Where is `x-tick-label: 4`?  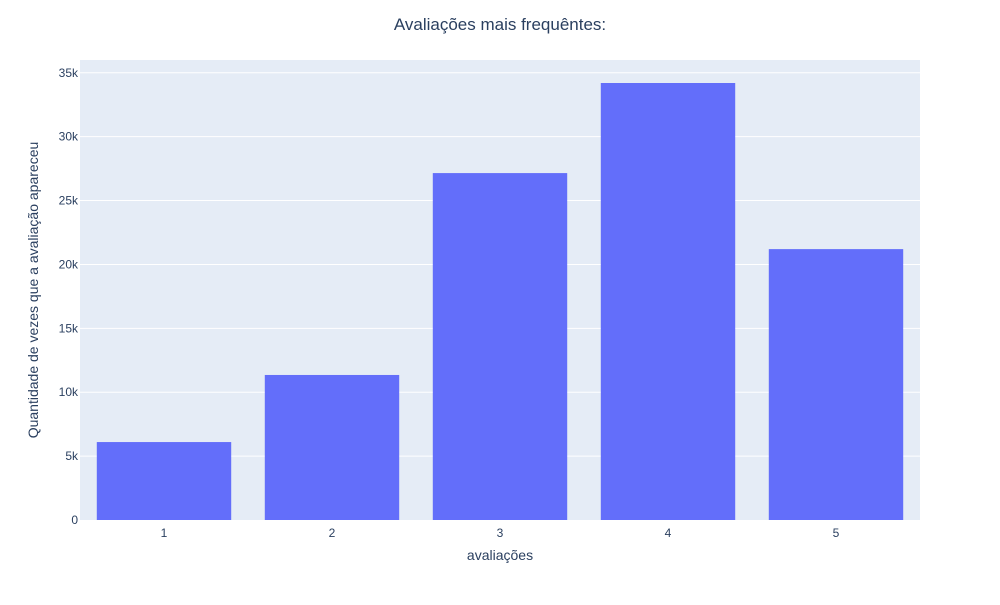
x-tick-label: 4 is located at coordinates (668, 533).